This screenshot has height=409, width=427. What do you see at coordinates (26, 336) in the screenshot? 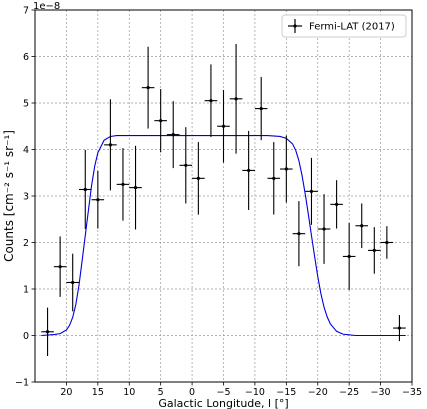
I see `y-tick-label: 0` at bounding box center [26, 336].